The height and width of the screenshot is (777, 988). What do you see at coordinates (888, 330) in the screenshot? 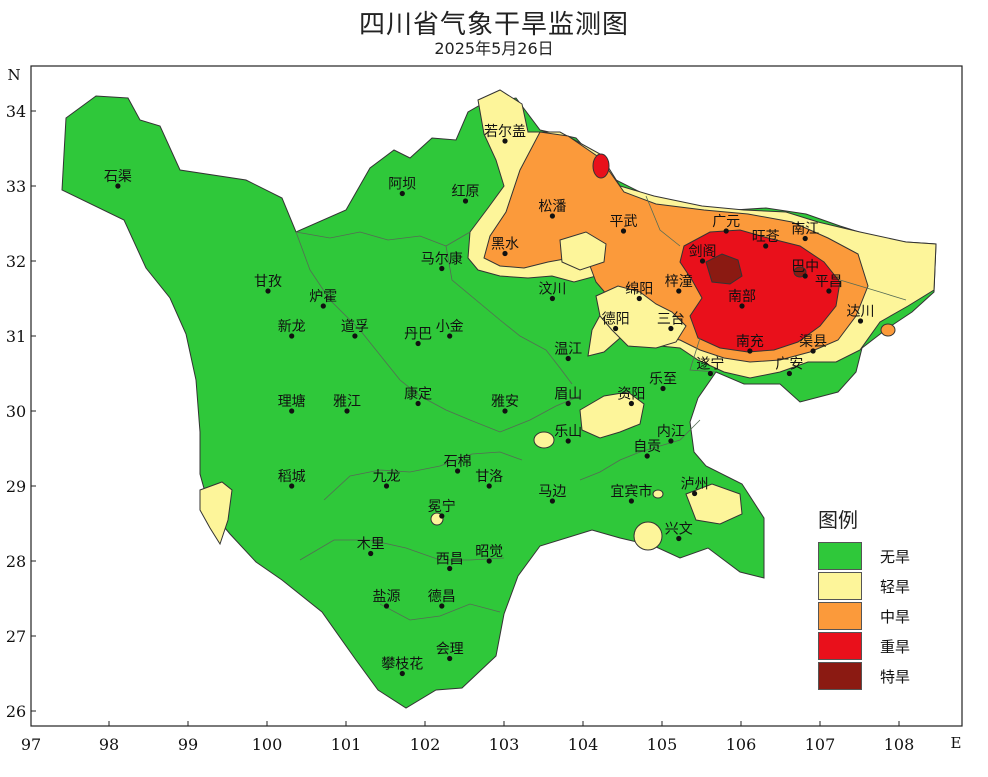
I see `region-medium-drought-dachuan` at bounding box center [888, 330].